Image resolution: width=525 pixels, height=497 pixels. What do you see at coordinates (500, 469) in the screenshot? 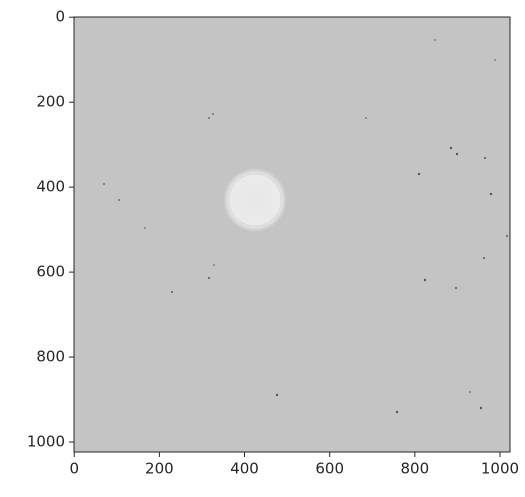
I see `x-tick-label: 1000` at bounding box center [500, 469].